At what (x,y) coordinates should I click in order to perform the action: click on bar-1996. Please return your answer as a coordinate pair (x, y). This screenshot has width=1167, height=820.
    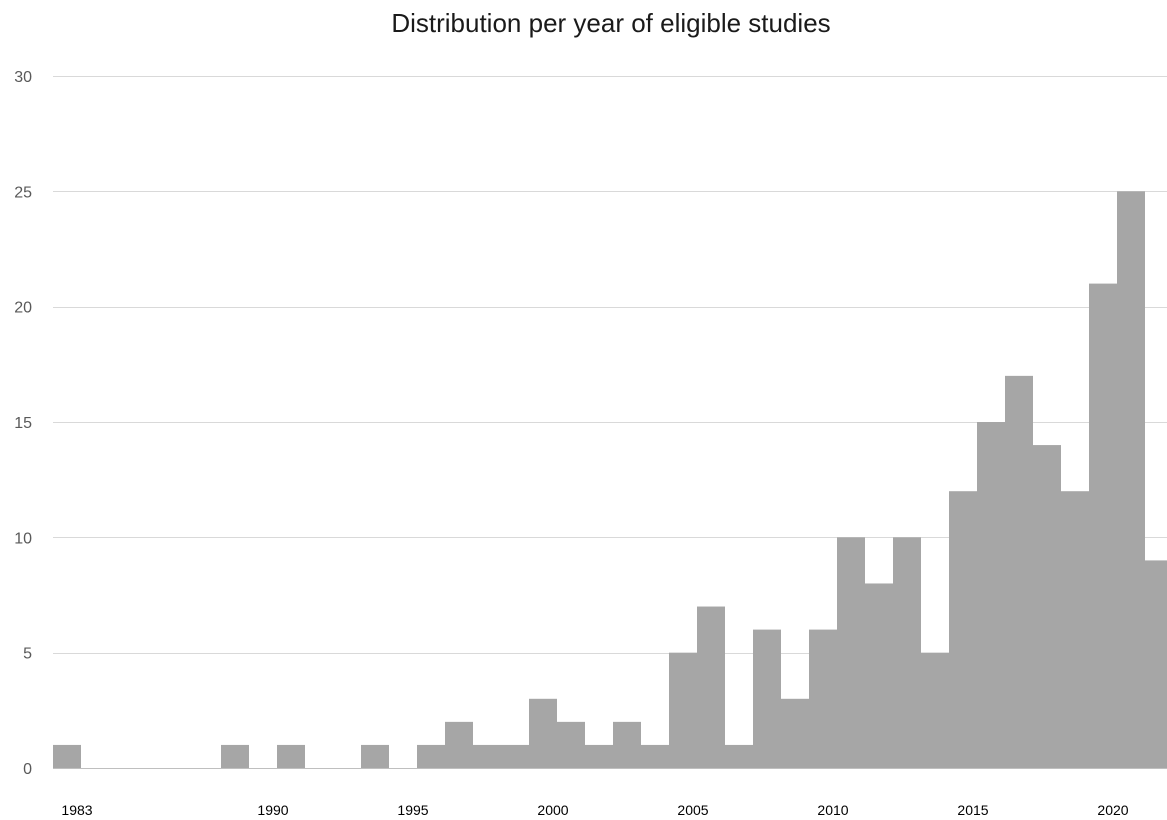
    Looking at the image, I should click on (431, 756).